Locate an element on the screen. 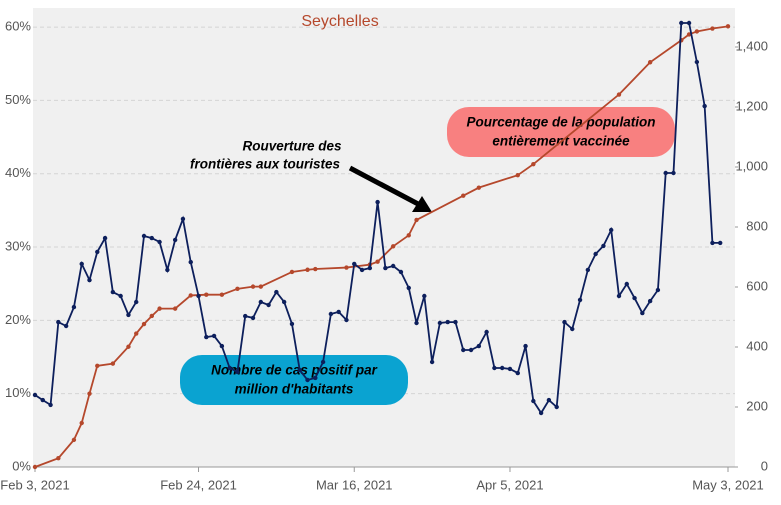  y-tick-label: 30% is located at coordinates (18, 245).